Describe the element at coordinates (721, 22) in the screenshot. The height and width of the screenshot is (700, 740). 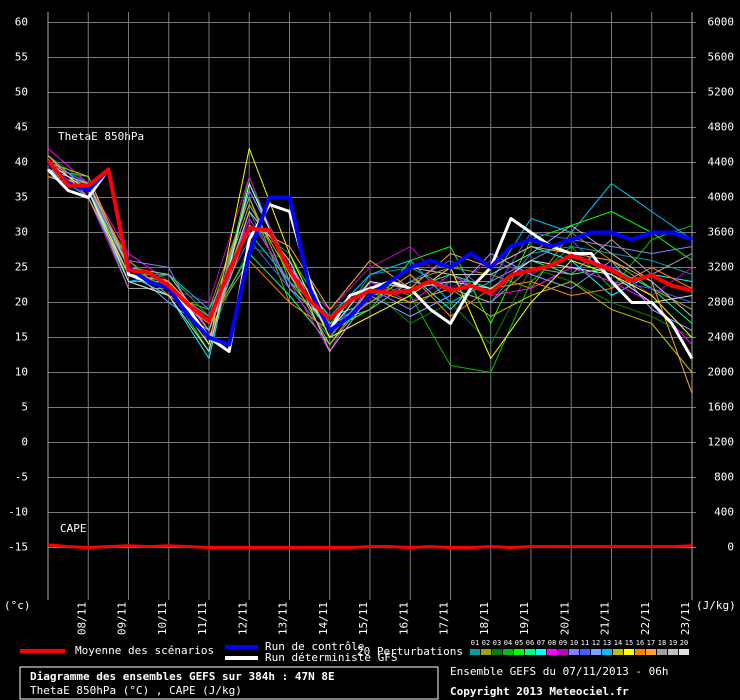
I see `y2-tick-label: 6000` at that location.